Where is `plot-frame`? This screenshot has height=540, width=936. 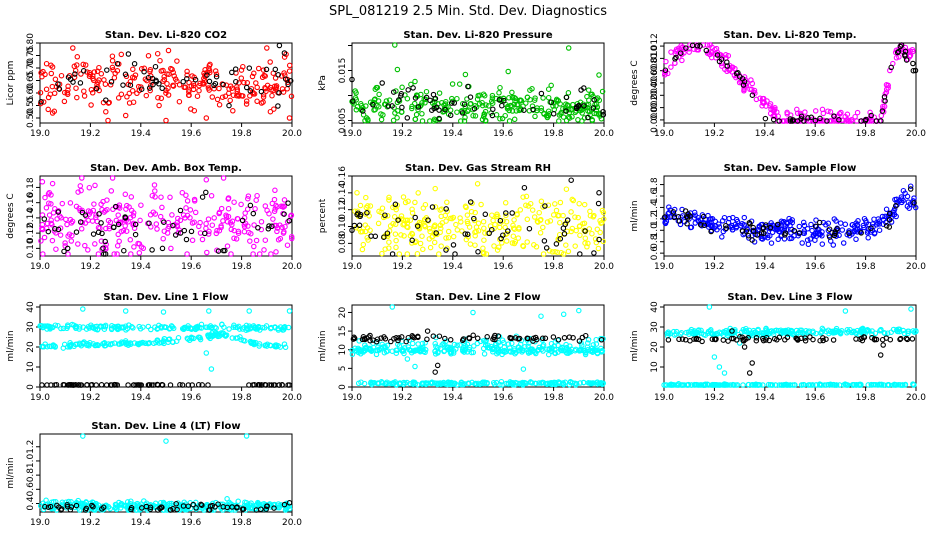 plot-frame is located at coordinates (478, 83).